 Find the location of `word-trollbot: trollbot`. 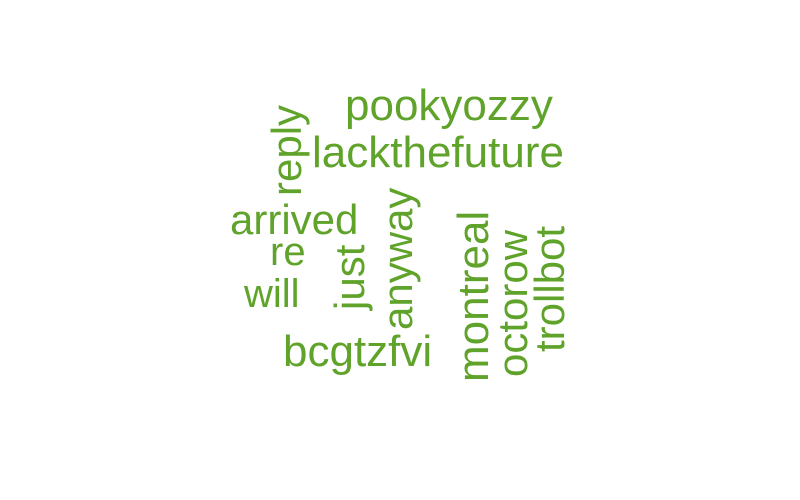

word-trollbot: trollbot is located at coordinates (549, 288).